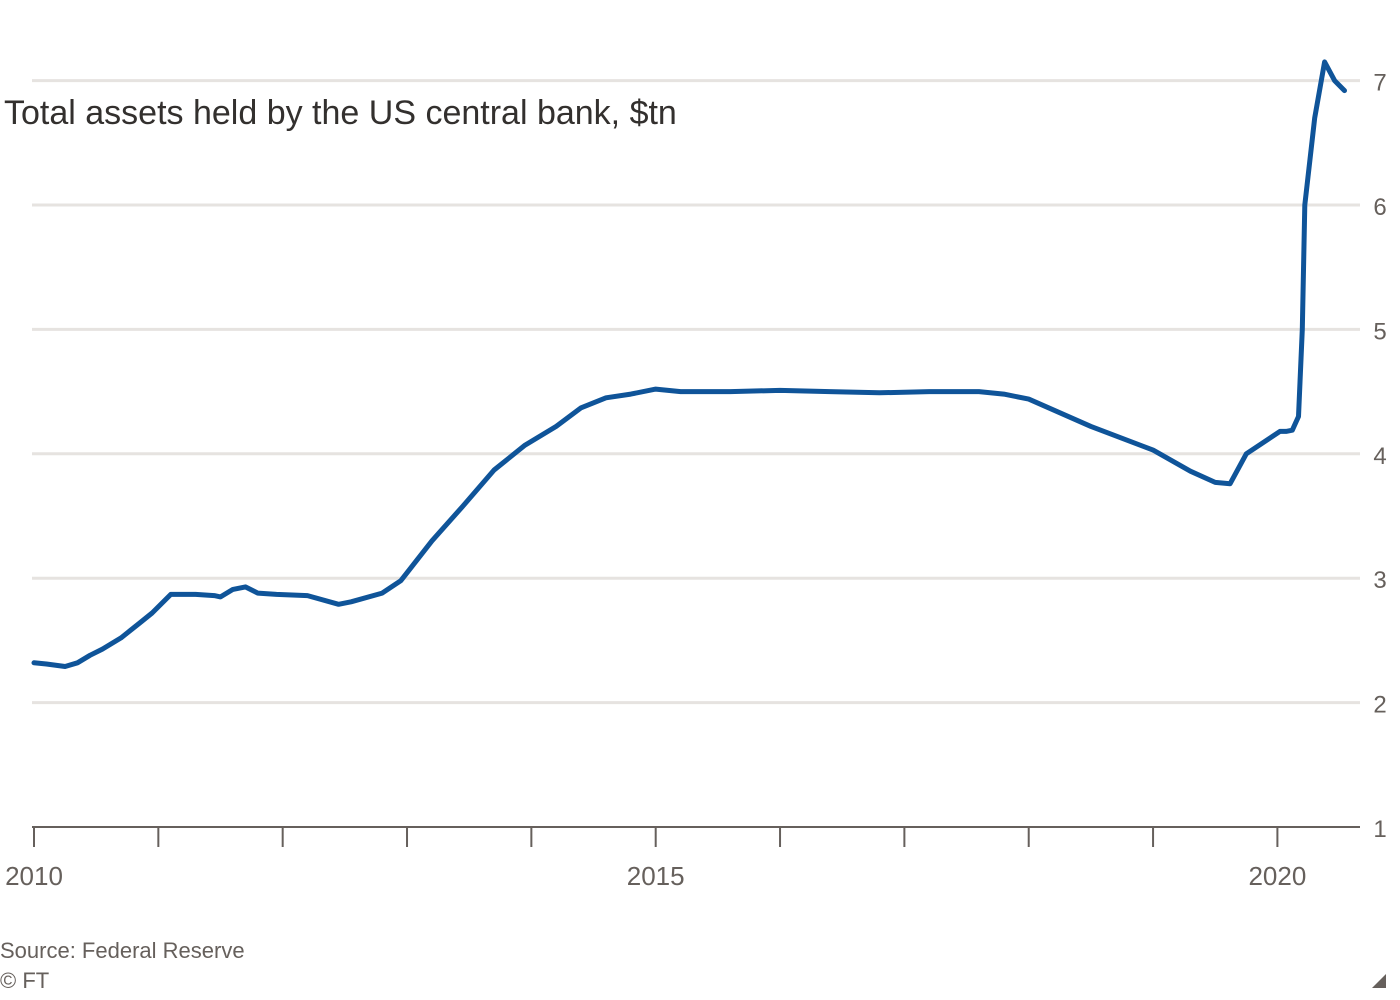  Describe the element at coordinates (1379, 83) in the screenshot. I see `y-tick-label-7: 7` at that location.